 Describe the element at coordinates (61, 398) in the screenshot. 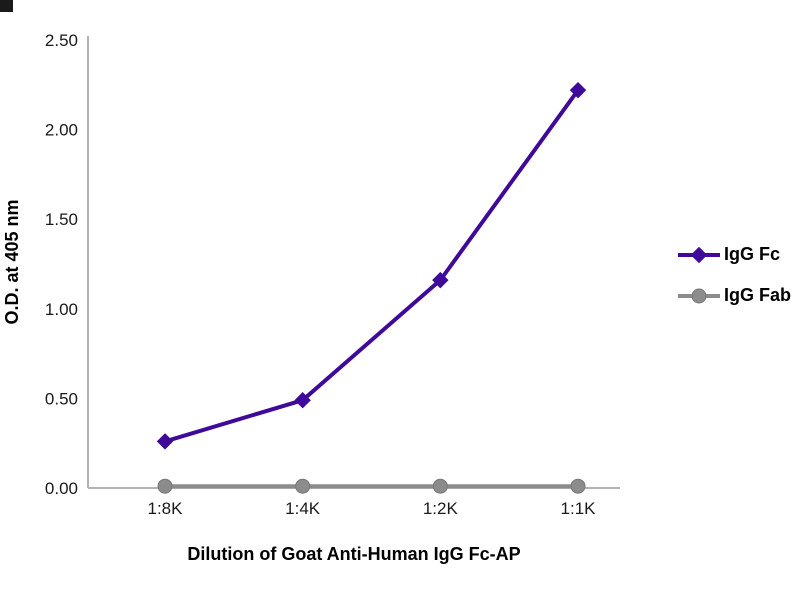

I see `y-tick-label: 0.50` at that location.